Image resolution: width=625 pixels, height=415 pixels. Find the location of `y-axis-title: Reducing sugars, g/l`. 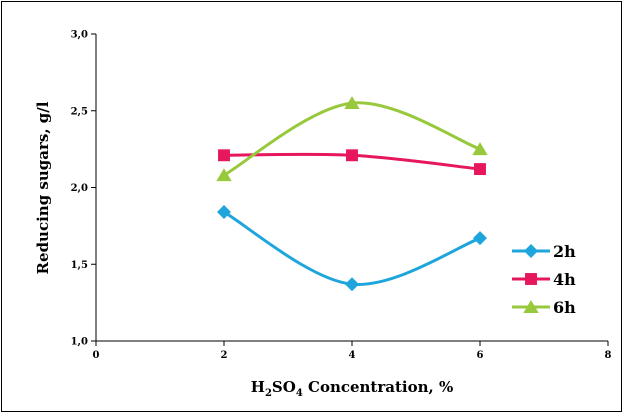

y-axis-title: Reducing sugars, g/l is located at coordinates (43, 187).